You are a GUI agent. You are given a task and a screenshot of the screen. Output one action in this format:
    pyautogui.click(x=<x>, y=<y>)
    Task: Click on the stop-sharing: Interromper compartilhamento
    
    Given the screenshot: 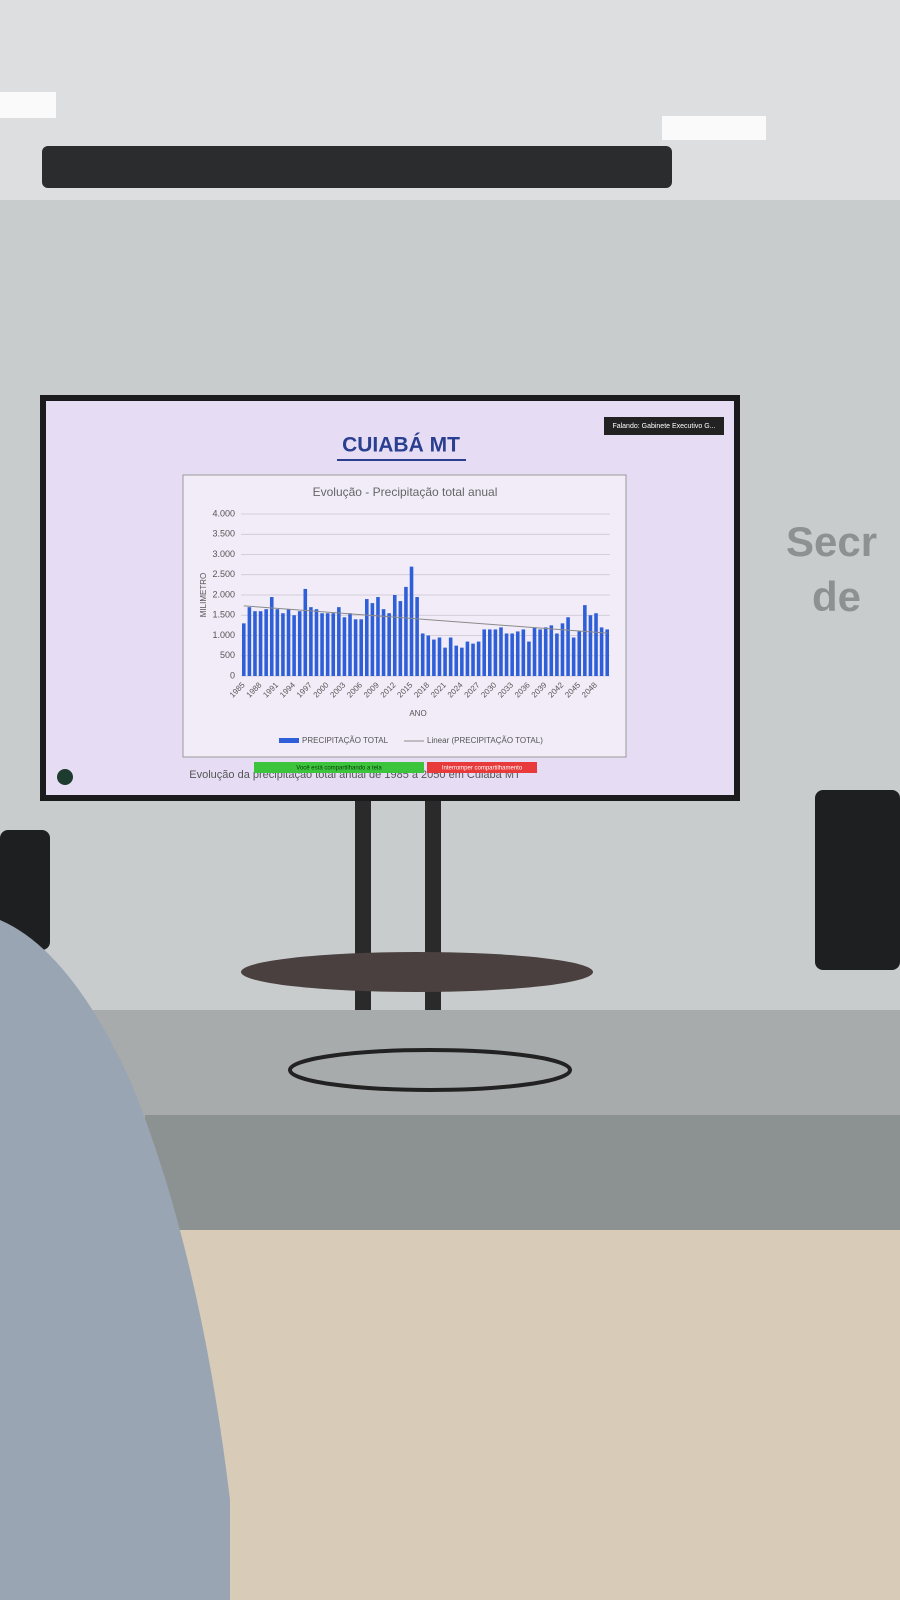 What is the action you would take?
    pyautogui.click(x=482, y=769)
    